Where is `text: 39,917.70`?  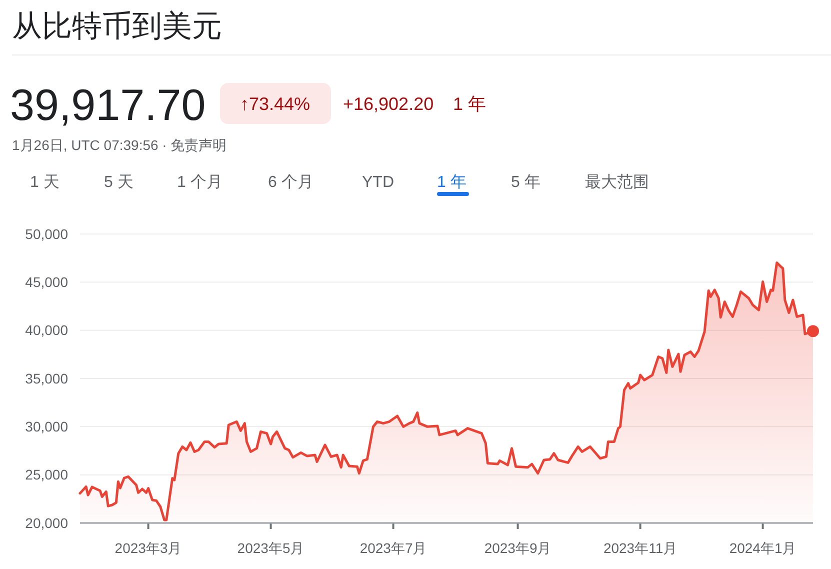 text: 39,917.70 is located at coordinates (108, 105).